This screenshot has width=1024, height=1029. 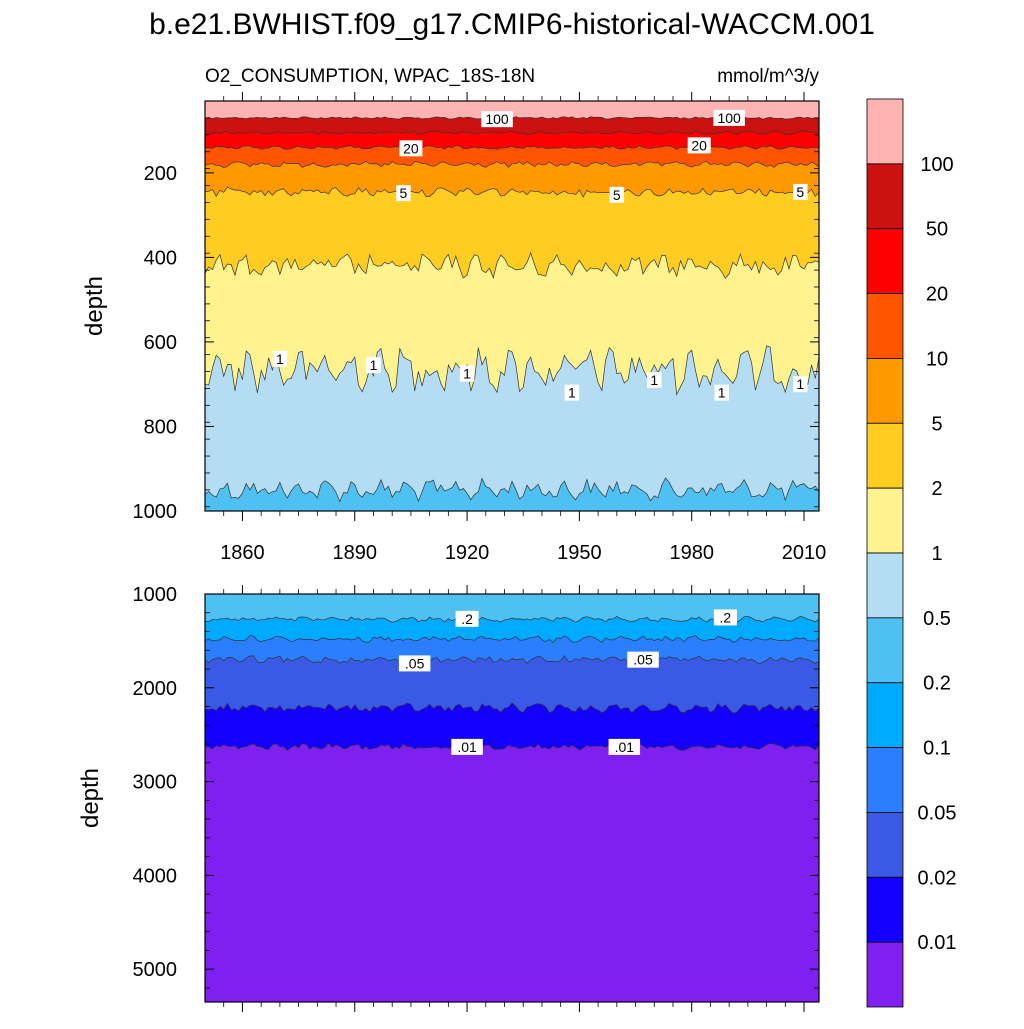 What do you see at coordinates (512, 490) in the screenshot?
I see `contour-line-0p5` at bounding box center [512, 490].